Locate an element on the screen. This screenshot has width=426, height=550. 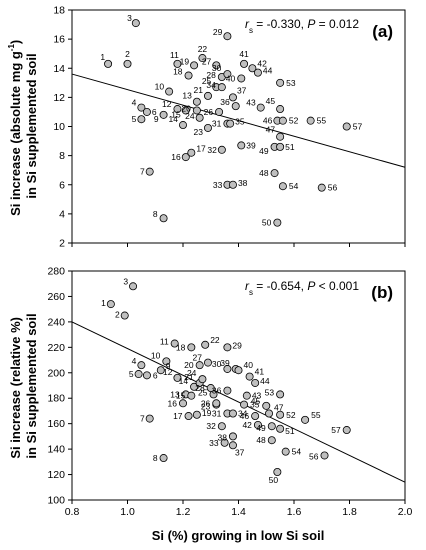
point-label: 15 is located at coordinates (181, 396).